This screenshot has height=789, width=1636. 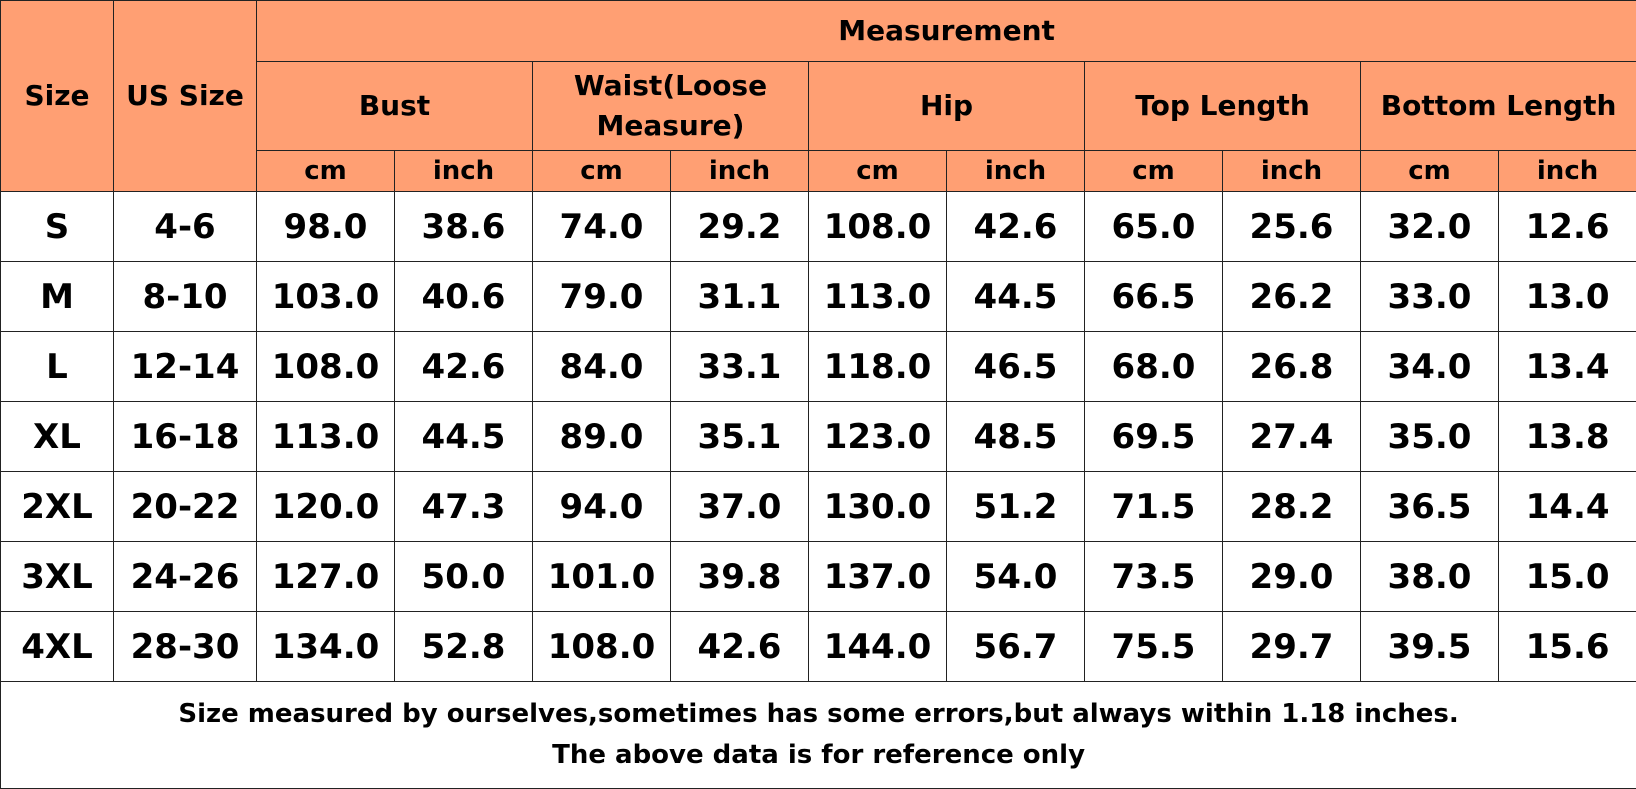 I want to click on data-cell: 16-18, so click(x=185, y=437).